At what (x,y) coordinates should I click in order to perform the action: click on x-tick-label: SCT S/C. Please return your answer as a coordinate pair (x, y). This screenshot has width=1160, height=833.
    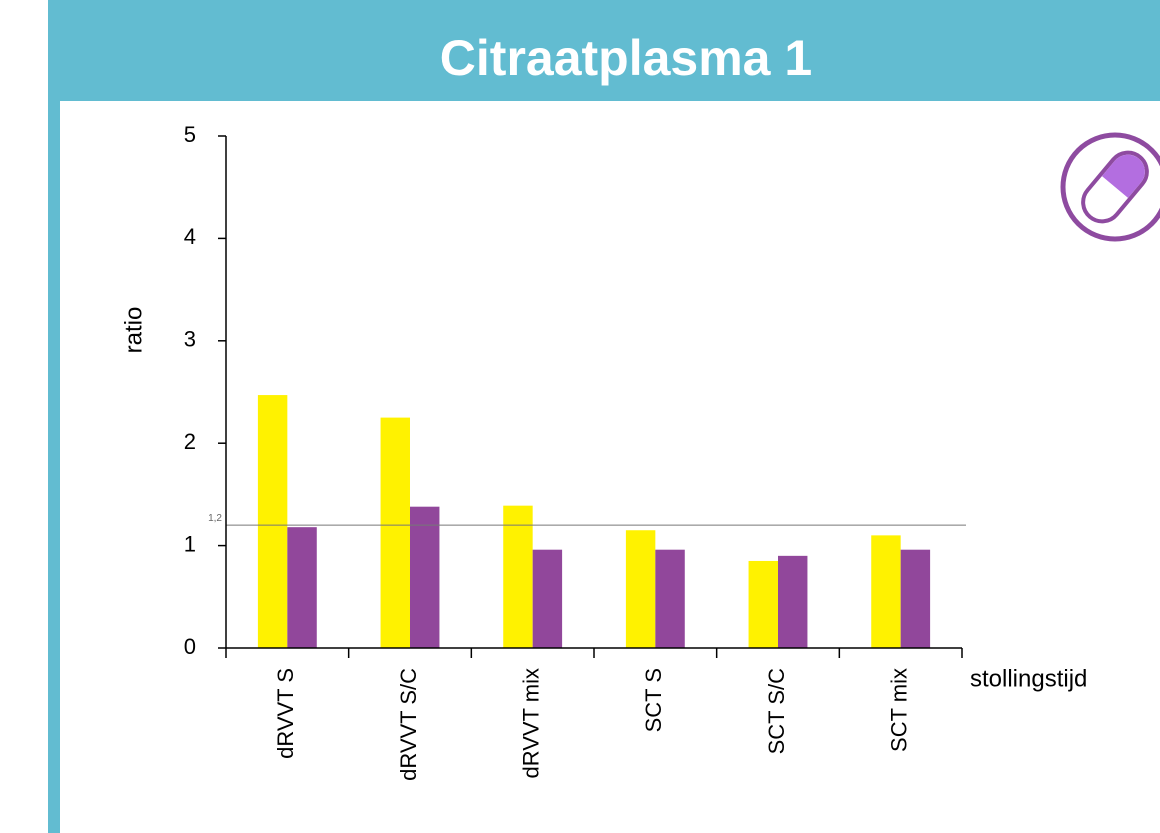
    Looking at the image, I should click on (776, 711).